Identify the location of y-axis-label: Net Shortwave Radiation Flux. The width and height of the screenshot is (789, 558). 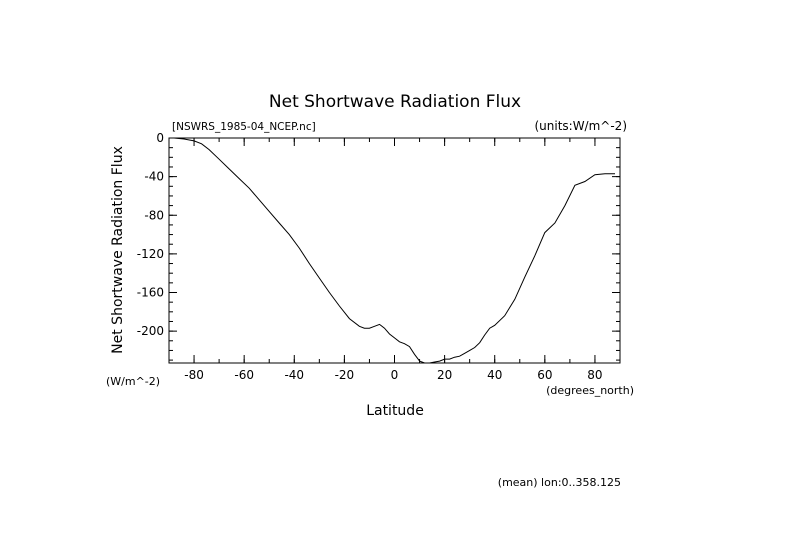
(118, 250).